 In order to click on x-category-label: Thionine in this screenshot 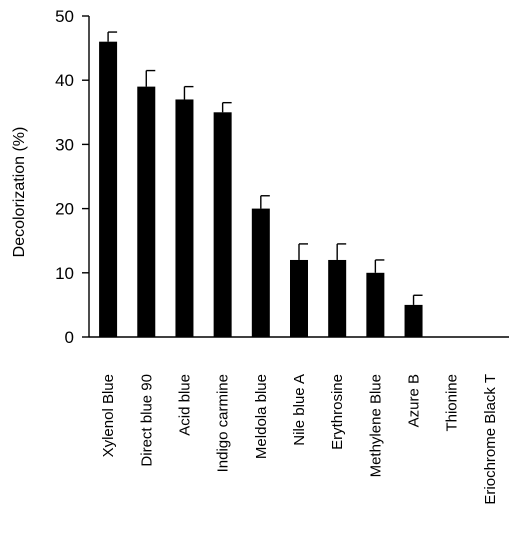, I will do `click(452, 403)`.